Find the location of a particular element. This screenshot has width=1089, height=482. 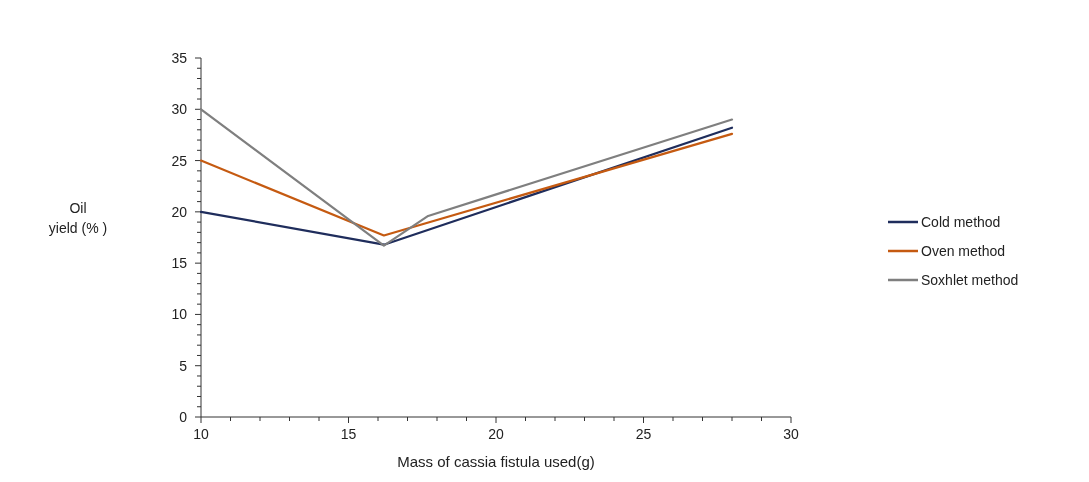

y-tick-label: 0 is located at coordinates (183, 417).